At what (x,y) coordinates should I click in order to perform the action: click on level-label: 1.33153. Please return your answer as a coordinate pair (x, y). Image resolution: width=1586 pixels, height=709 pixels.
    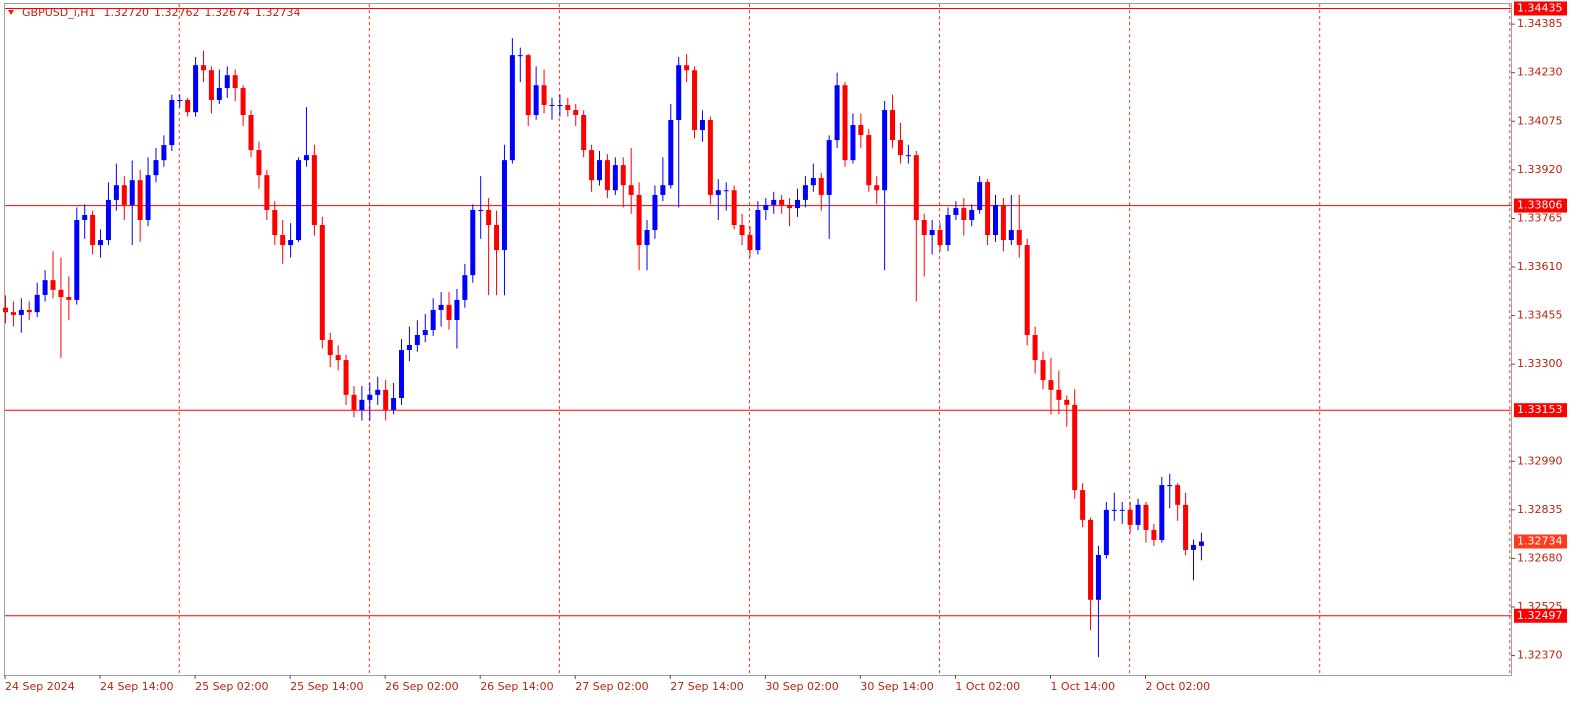
    Looking at the image, I should click on (1540, 409).